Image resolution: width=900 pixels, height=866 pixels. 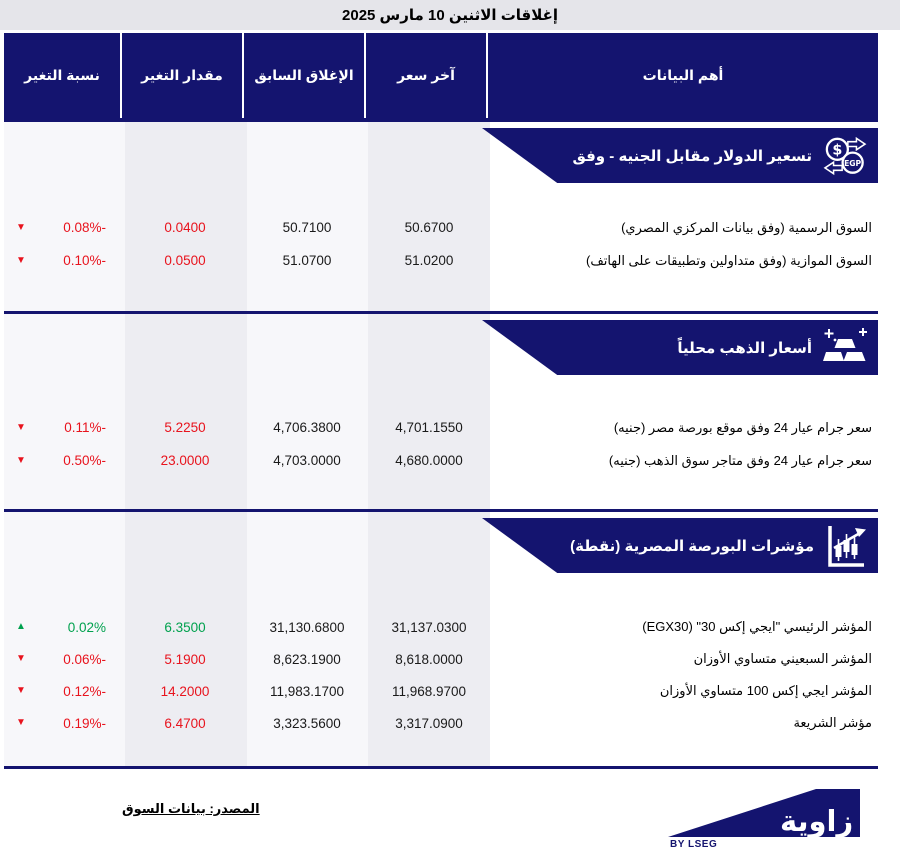 What do you see at coordinates (307, 723) in the screenshot?
I see `row-prev-close: 3,323.5600` at bounding box center [307, 723].